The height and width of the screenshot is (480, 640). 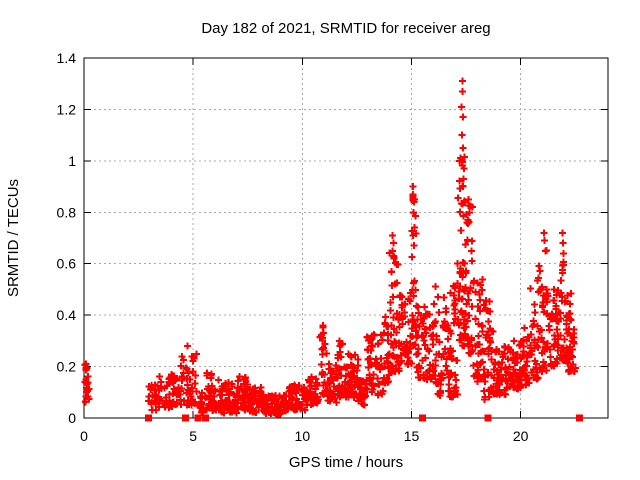 I want to click on y-tick-label-2: 0.4, so click(x=67, y=315).